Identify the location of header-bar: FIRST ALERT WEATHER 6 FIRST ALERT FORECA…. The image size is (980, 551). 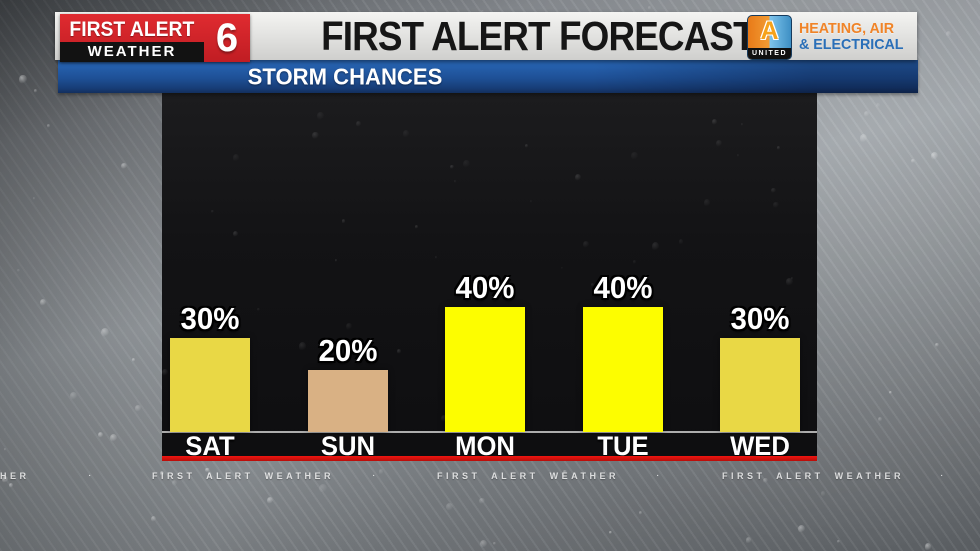
(486, 37).